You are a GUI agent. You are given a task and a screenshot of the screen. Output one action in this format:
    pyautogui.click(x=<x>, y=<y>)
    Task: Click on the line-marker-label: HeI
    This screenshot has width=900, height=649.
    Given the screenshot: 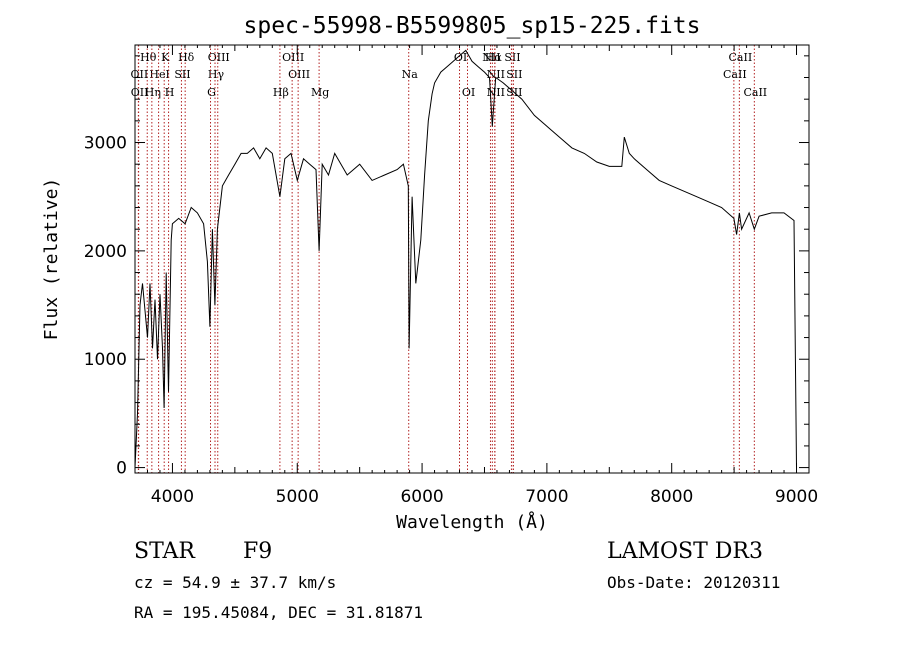 What is the action you would take?
    pyautogui.click(x=159, y=74)
    